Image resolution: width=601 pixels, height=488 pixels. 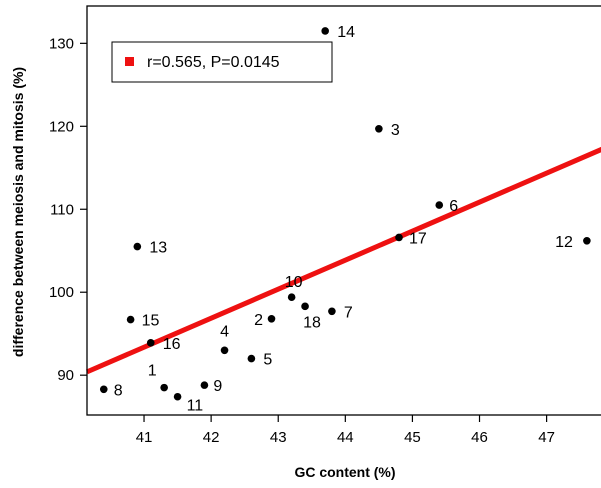 I want to click on point-label-17: 17, so click(x=418, y=238).